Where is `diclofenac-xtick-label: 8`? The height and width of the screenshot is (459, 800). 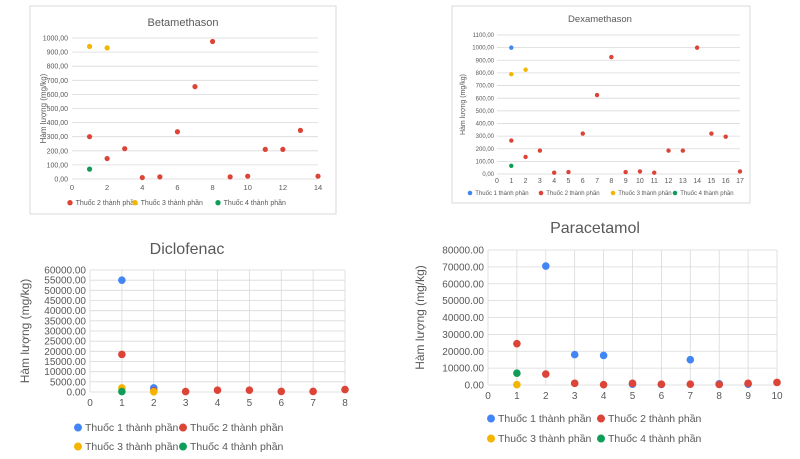 diclofenac-xtick-label: 8 is located at coordinates (345, 403).